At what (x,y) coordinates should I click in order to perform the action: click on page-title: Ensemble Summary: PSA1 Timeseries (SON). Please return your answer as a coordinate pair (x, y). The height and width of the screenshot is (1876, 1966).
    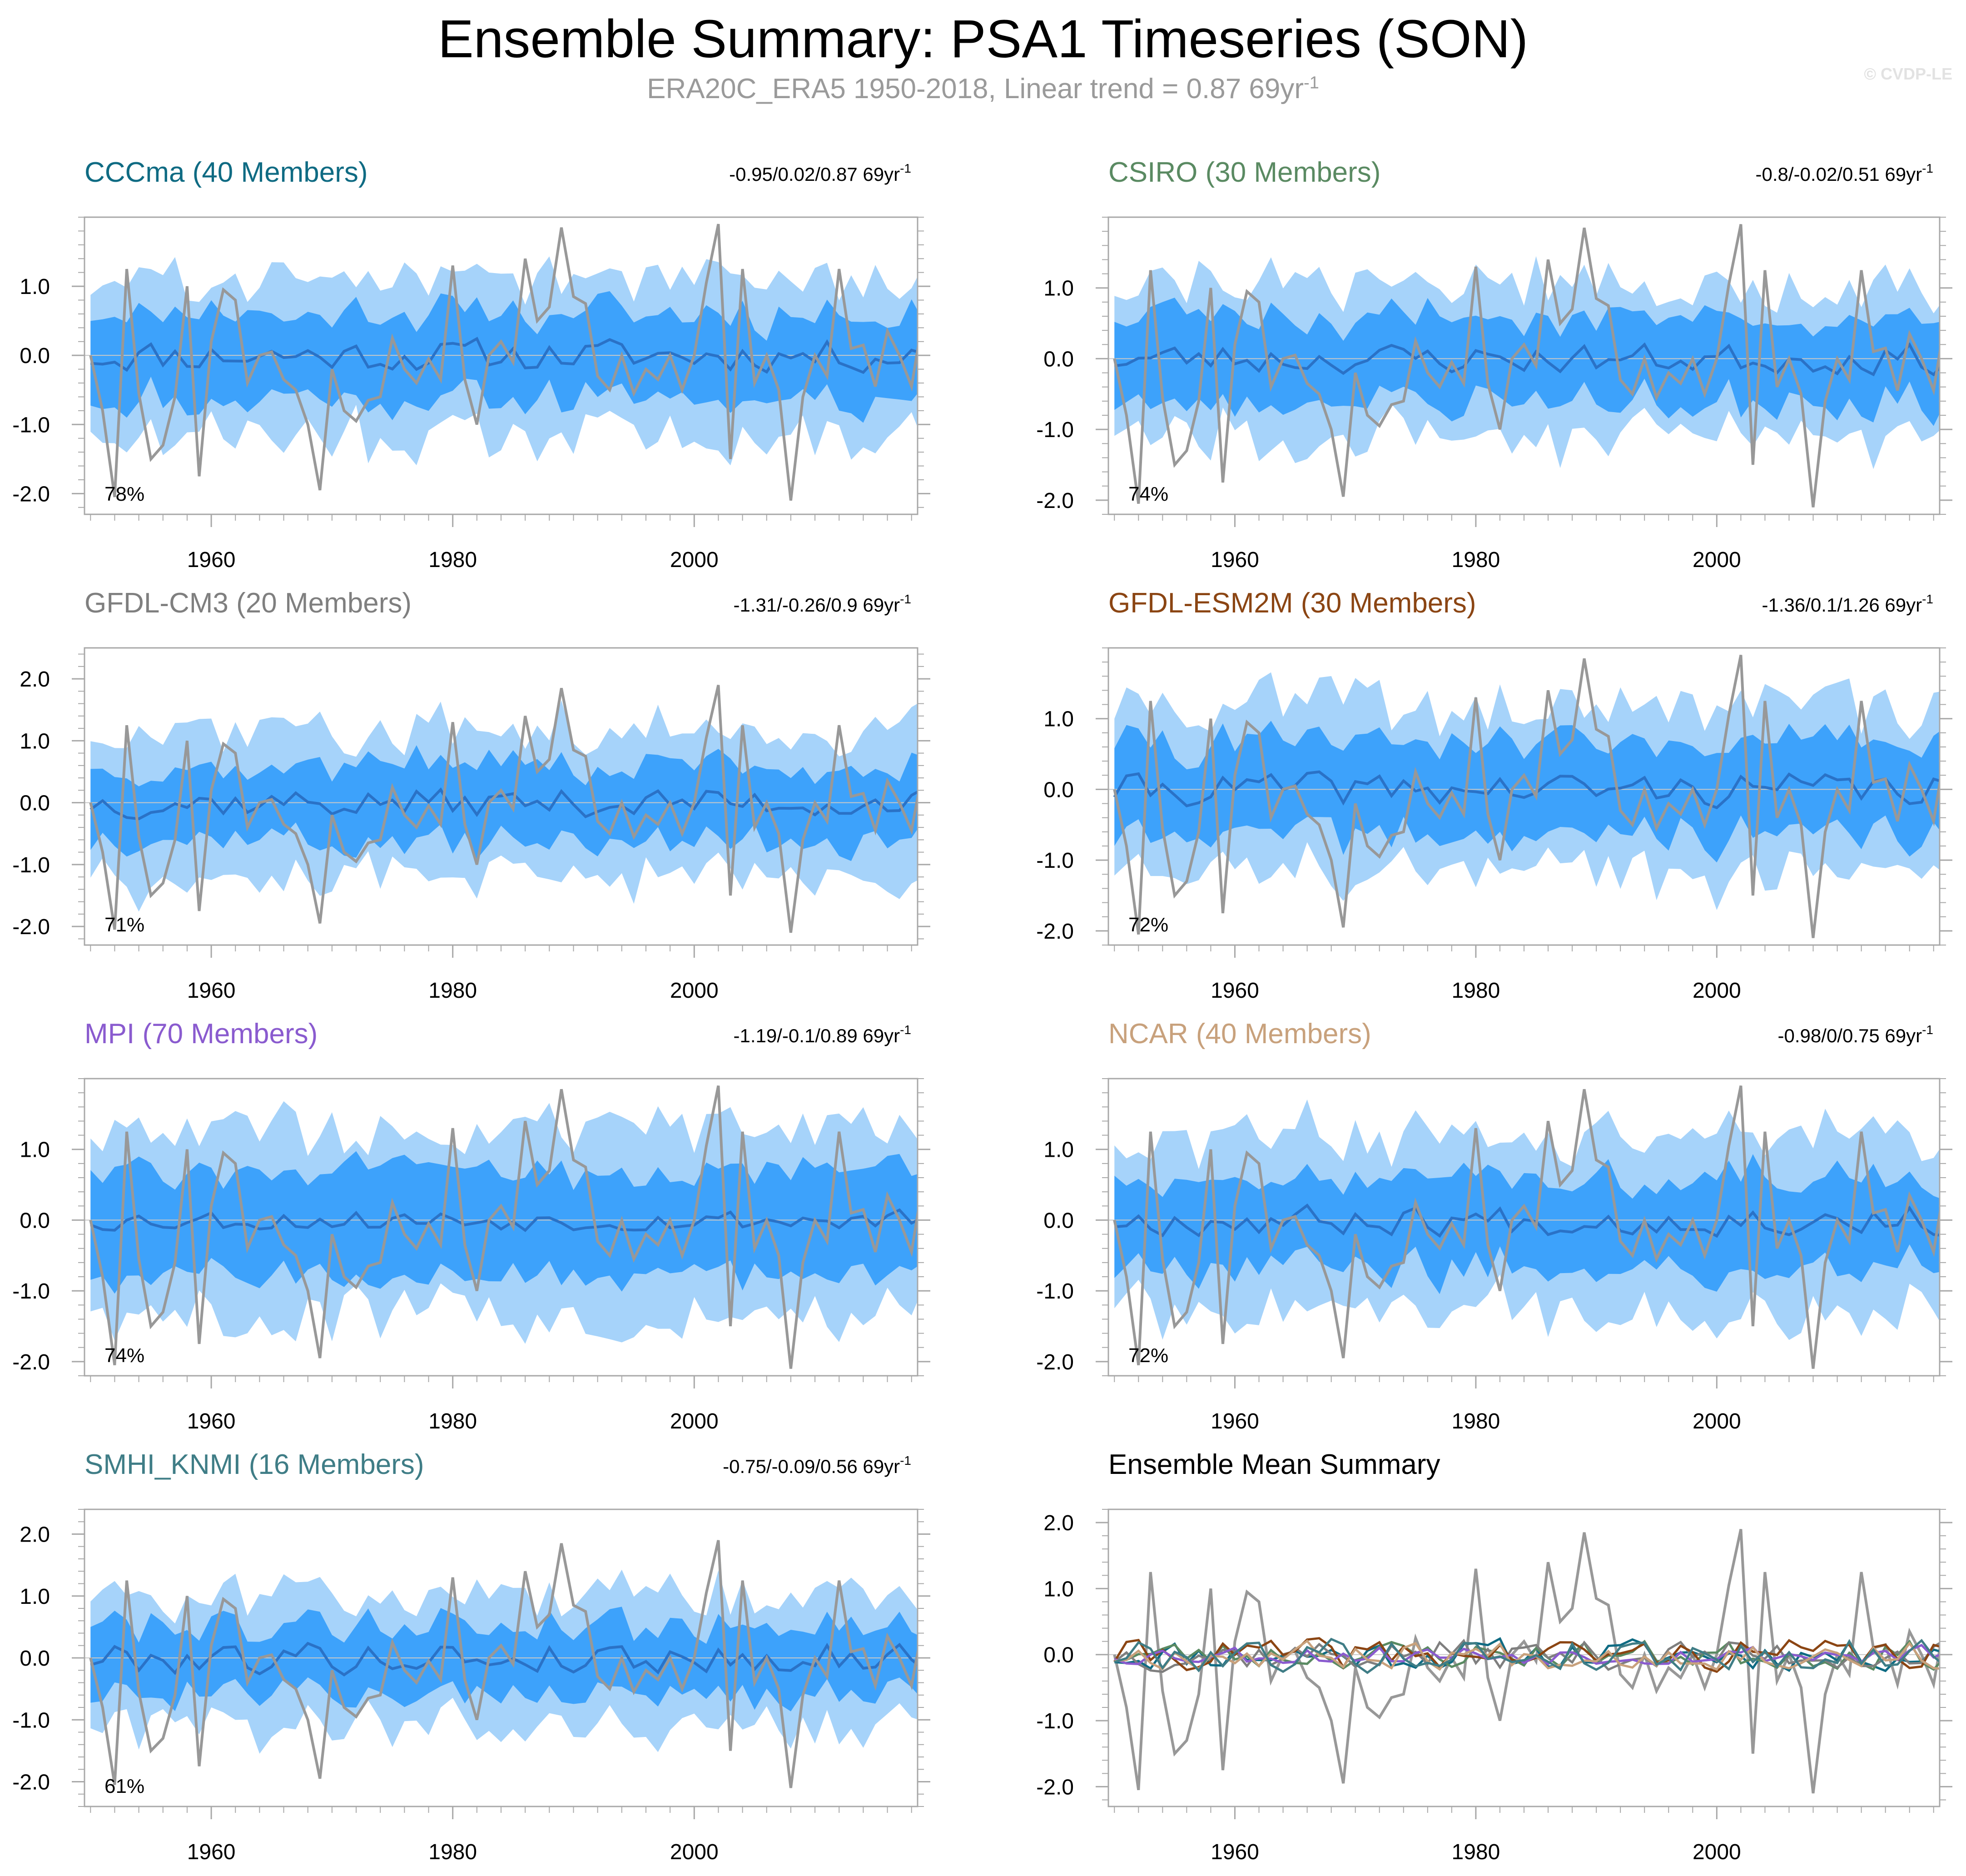
    Looking at the image, I should click on (983, 39).